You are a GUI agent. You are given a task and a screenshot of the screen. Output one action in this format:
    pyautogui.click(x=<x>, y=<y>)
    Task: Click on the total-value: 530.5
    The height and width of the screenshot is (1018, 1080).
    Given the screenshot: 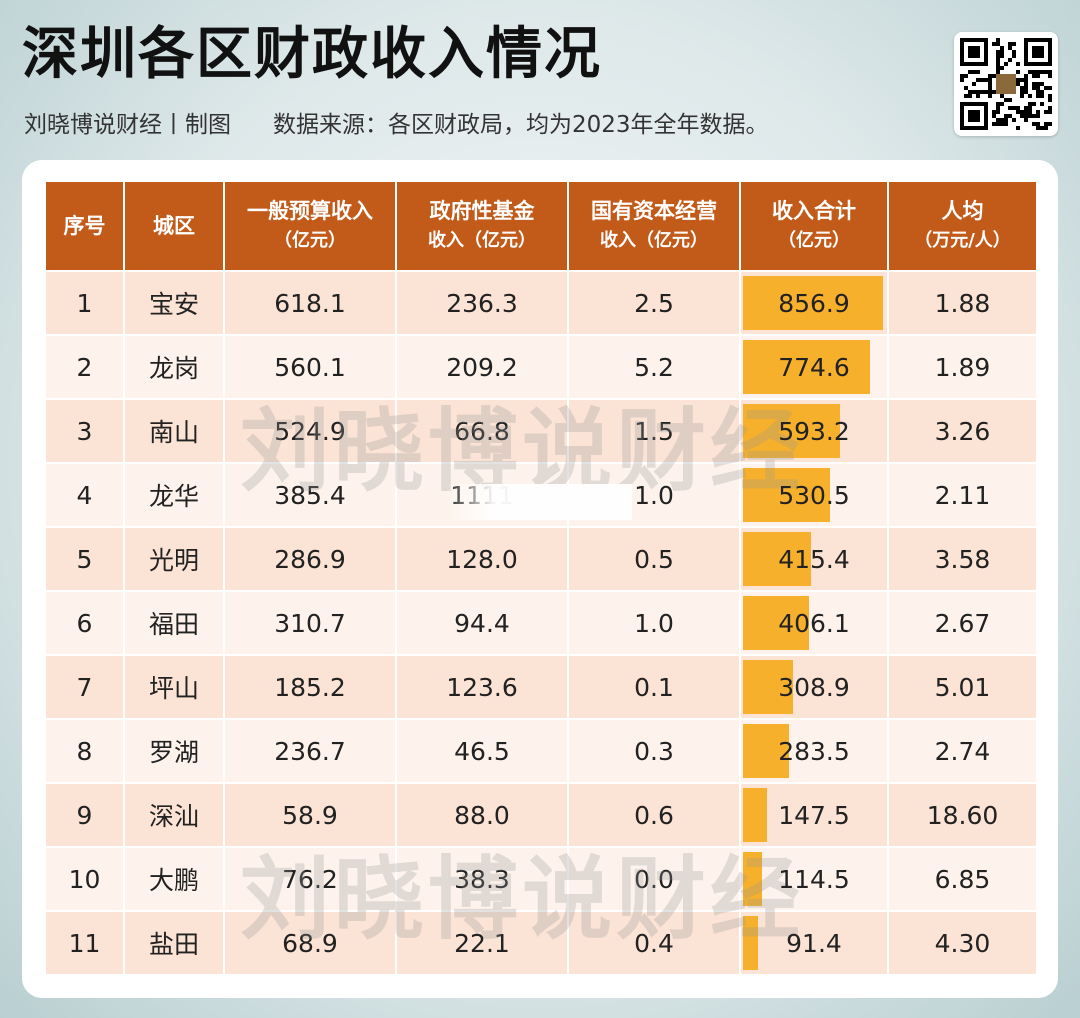 What is the action you would take?
    pyautogui.click(x=814, y=495)
    